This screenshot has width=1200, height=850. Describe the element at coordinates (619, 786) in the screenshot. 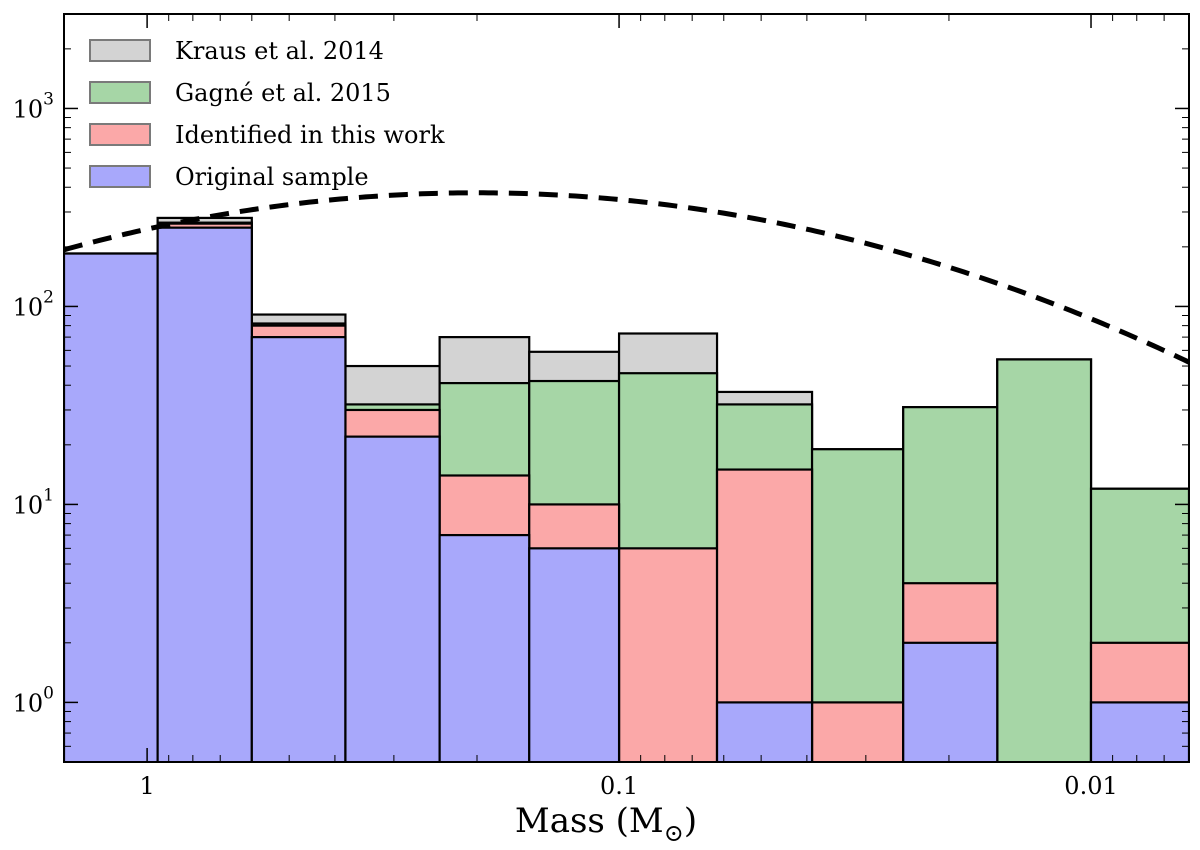

I see `x-tick-label-0-1: 0.1` at that location.